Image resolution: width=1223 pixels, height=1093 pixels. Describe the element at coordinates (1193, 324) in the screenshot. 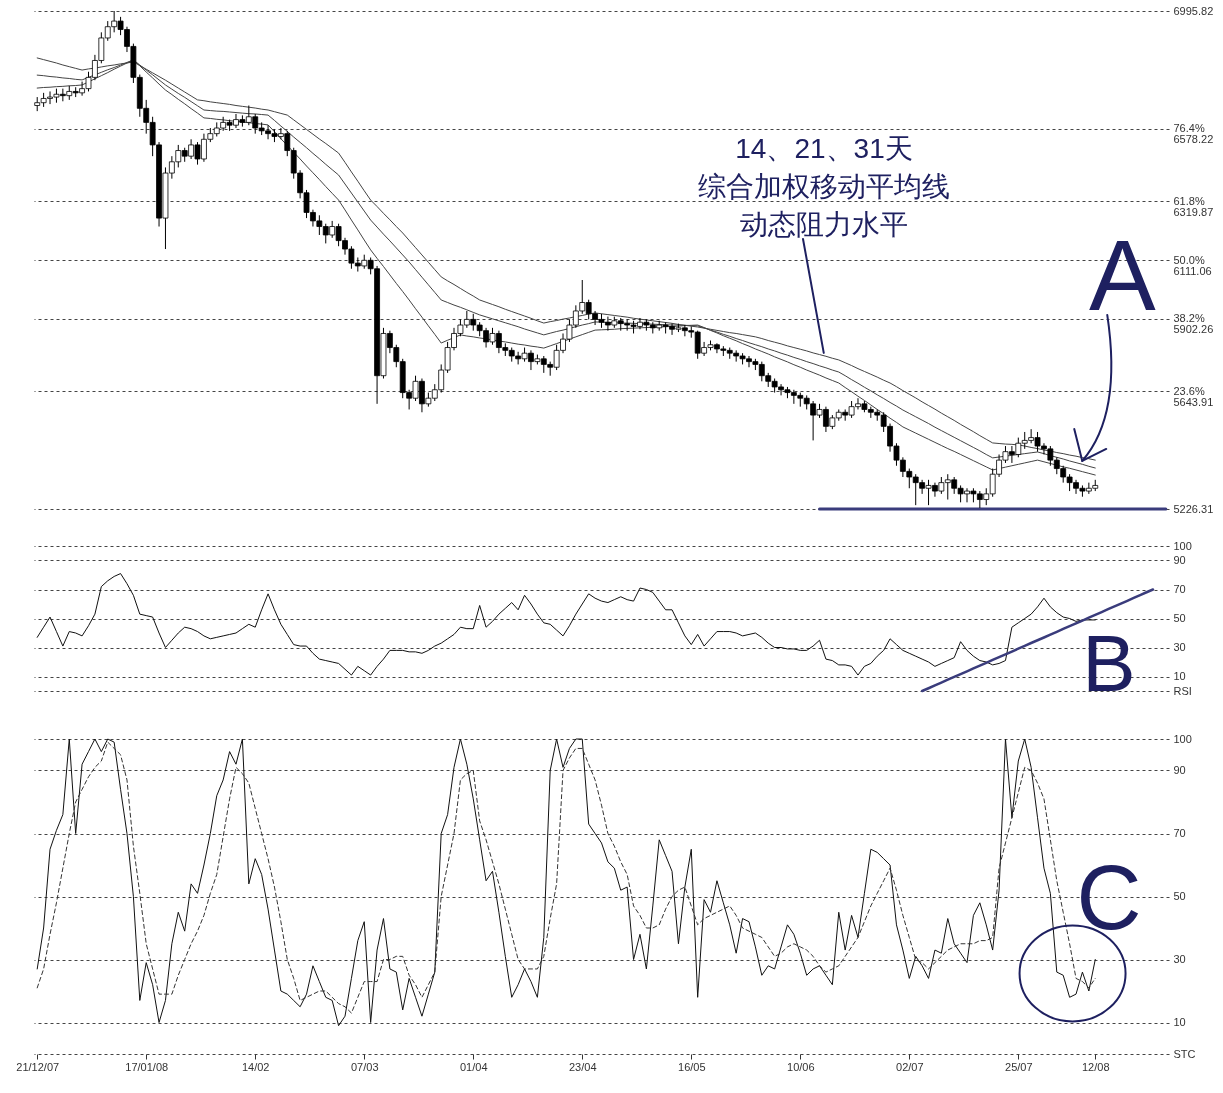

I see `y-tick-label: 38.2% 5902.26` at that location.